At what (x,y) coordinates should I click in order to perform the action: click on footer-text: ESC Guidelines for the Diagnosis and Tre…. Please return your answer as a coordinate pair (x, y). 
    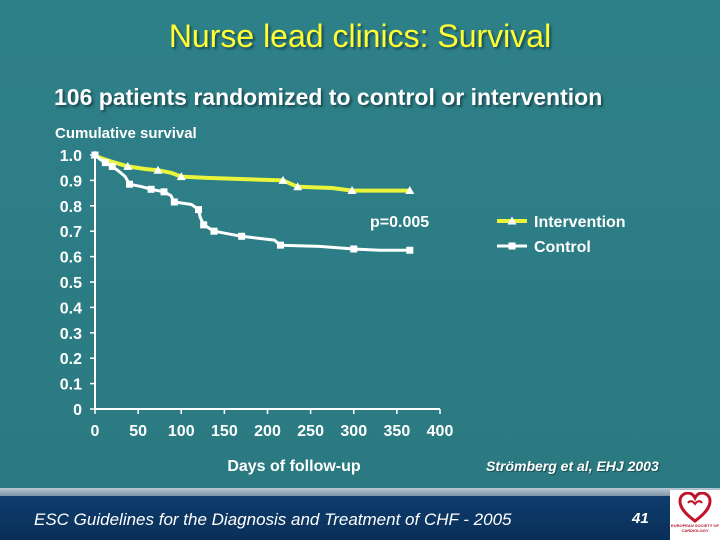
    Looking at the image, I should click on (273, 519).